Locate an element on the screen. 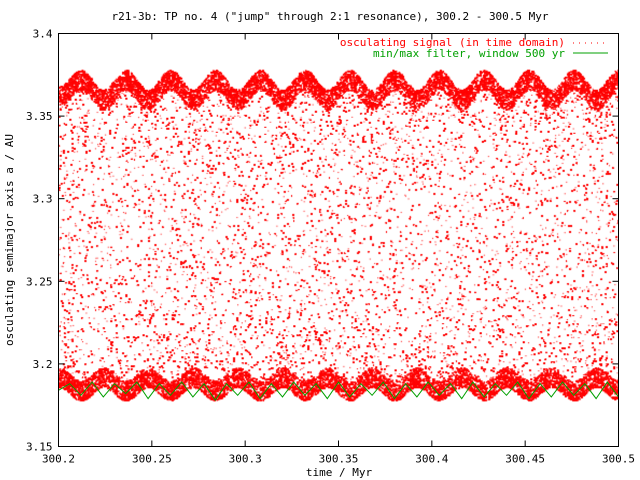 This screenshot has height=480, width=640. x-tick-label: 300.2 is located at coordinates (58, 459).